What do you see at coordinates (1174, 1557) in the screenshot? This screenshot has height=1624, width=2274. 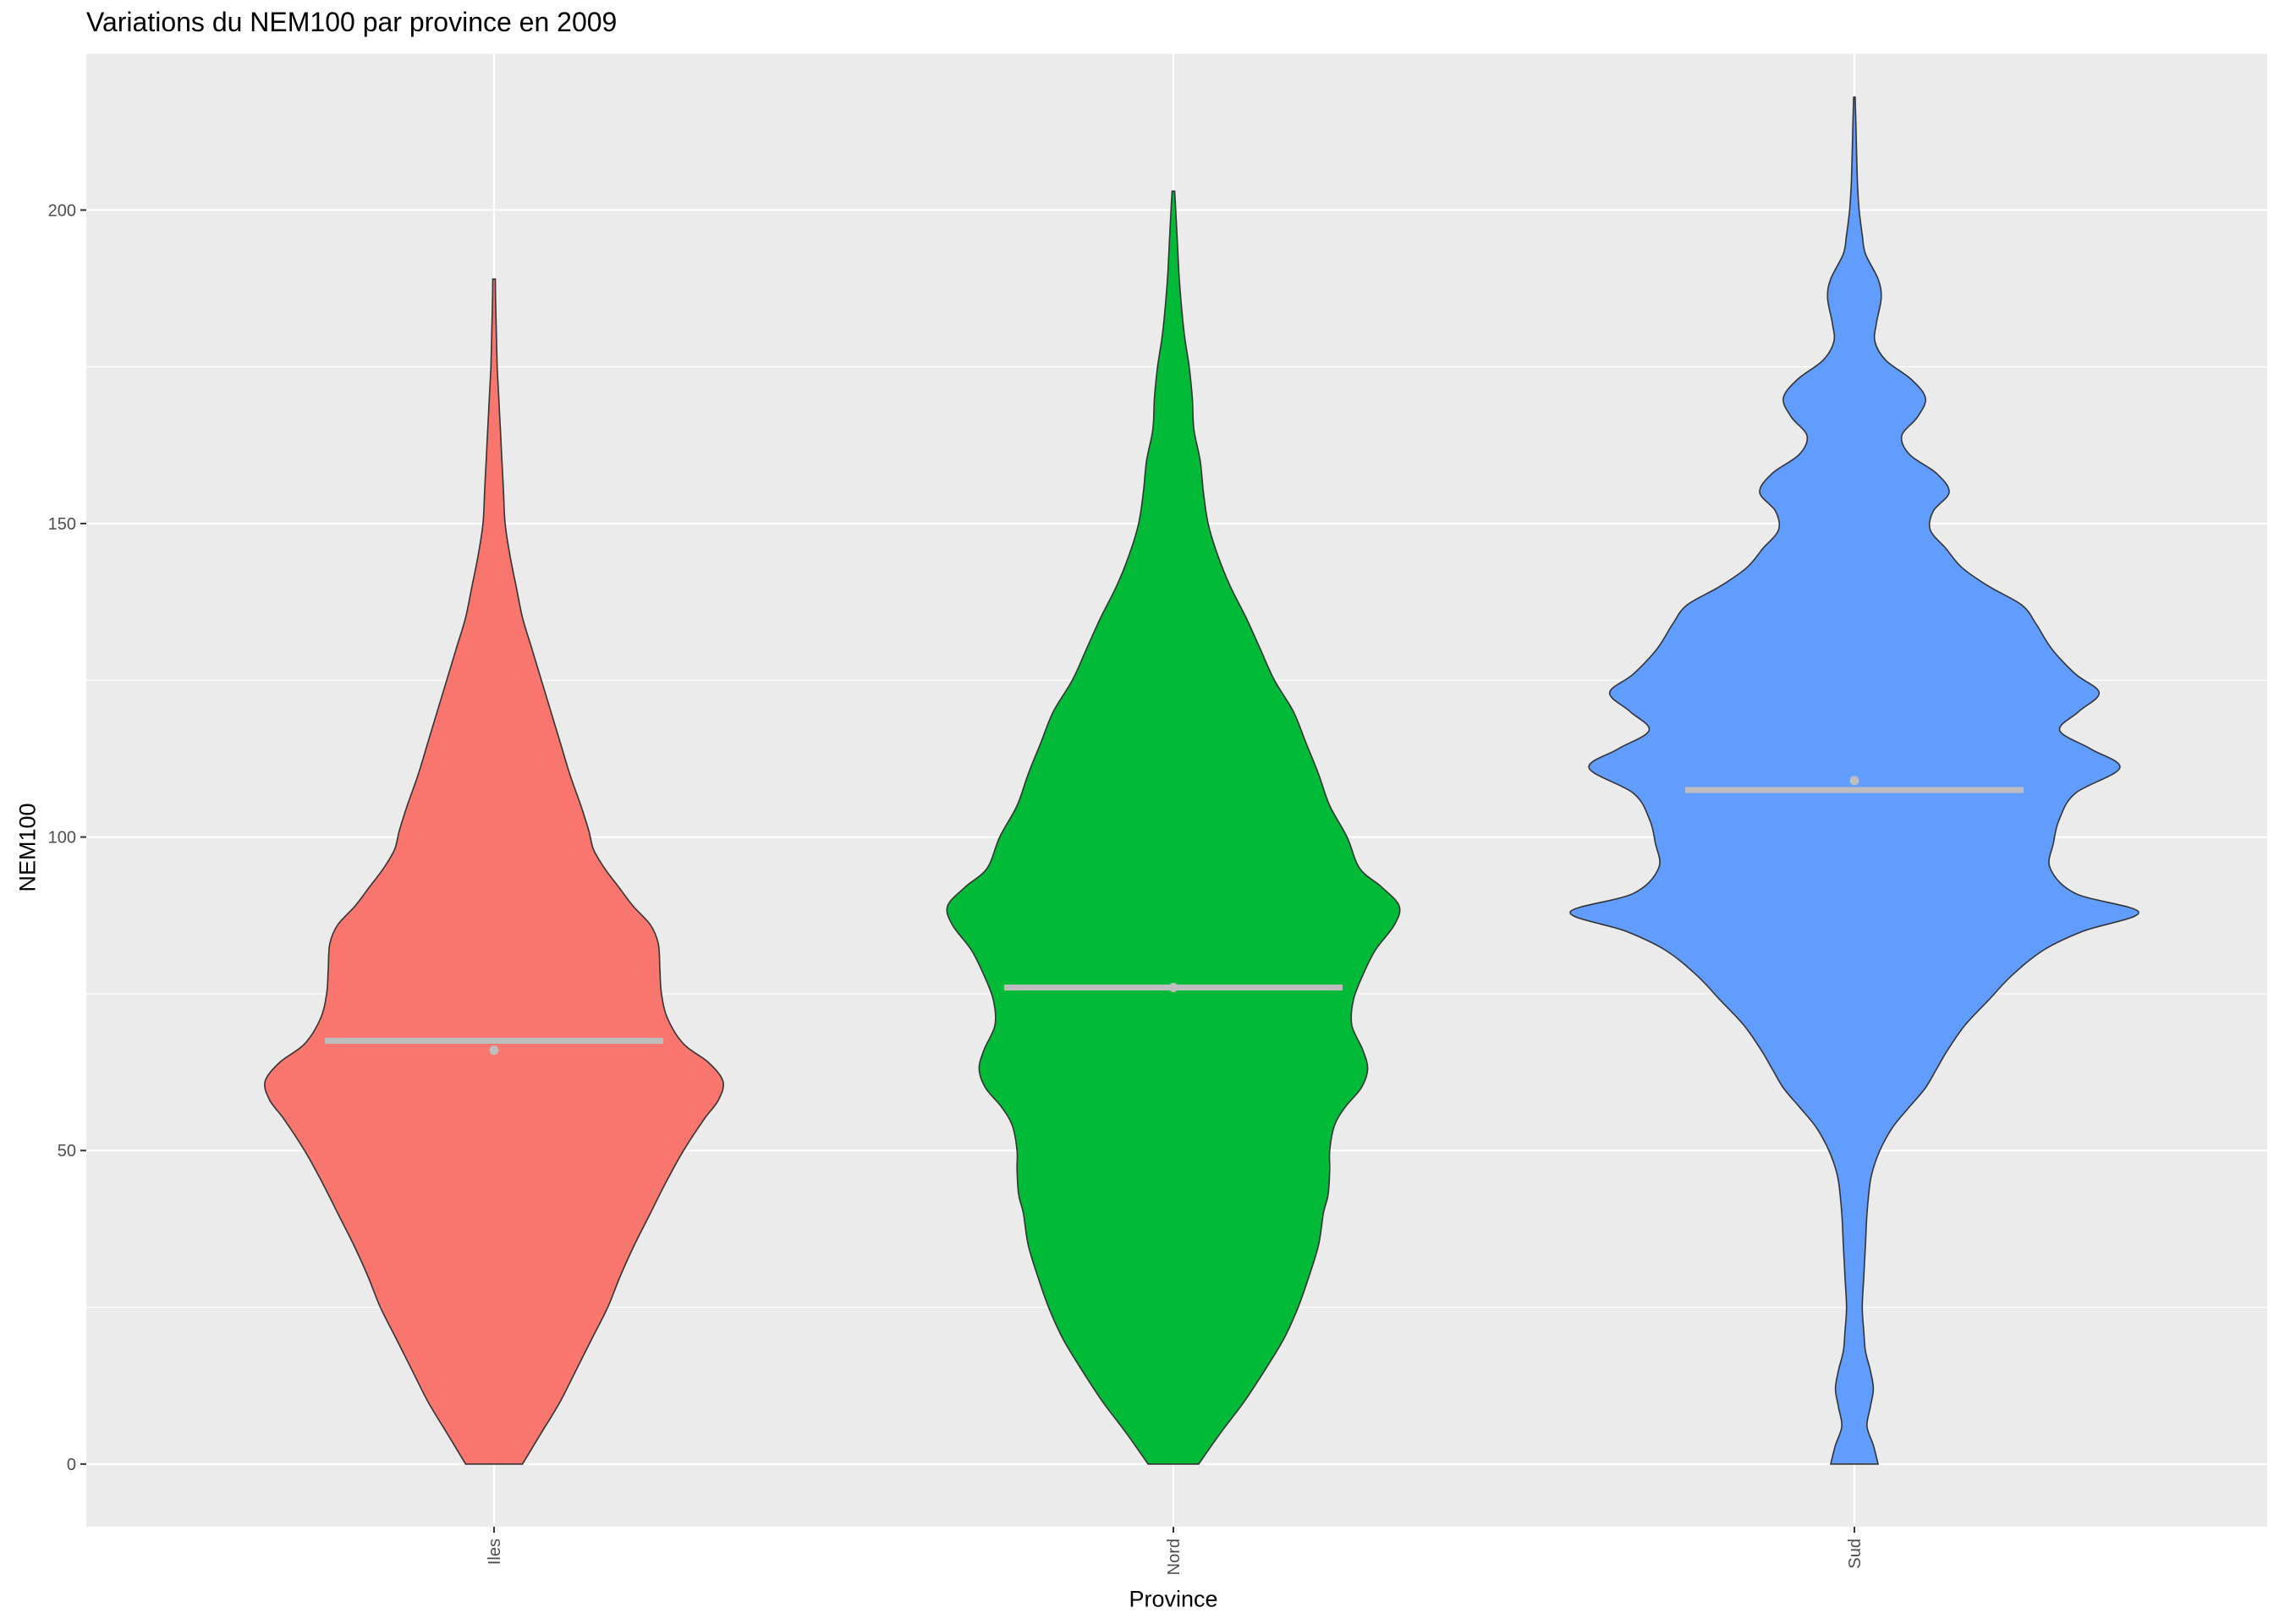 I see `x-tick-label-nord: Nord` at bounding box center [1174, 1557].